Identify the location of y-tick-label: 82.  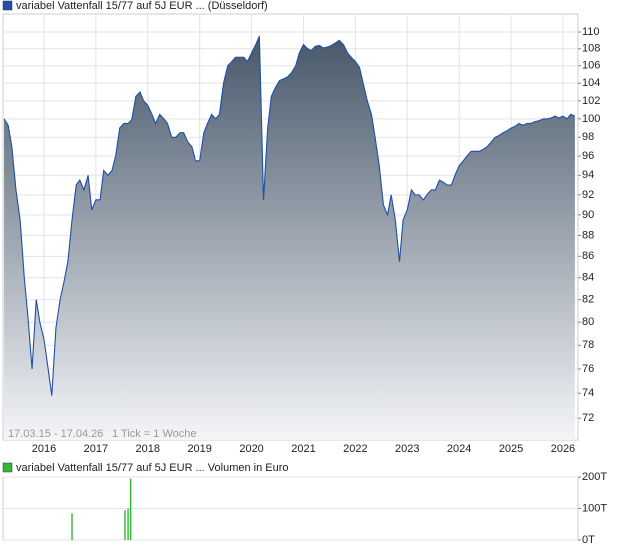
(588, 300).